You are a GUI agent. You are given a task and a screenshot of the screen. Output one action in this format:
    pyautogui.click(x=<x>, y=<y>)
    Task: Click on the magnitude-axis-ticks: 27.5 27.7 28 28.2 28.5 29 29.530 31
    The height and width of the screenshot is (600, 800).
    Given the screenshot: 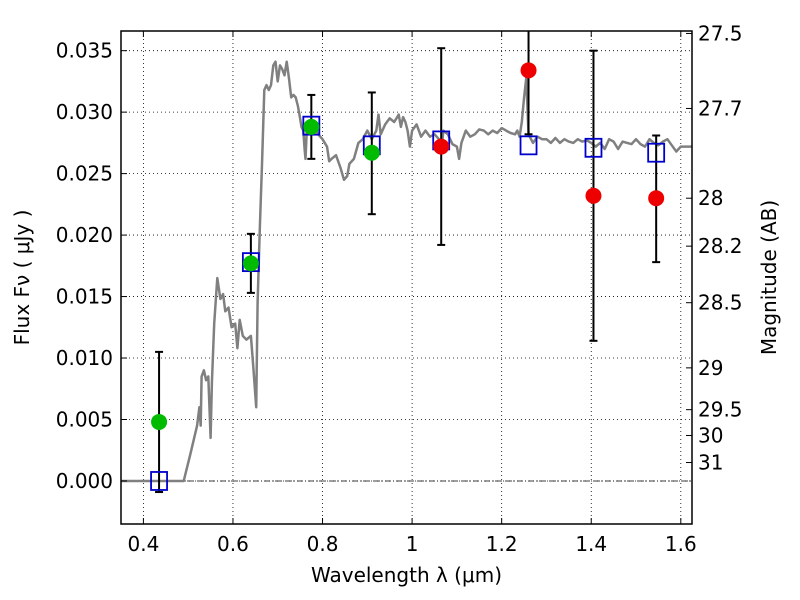 What is the action you would take?
    pyautogui.click(x=714, y=248)
    